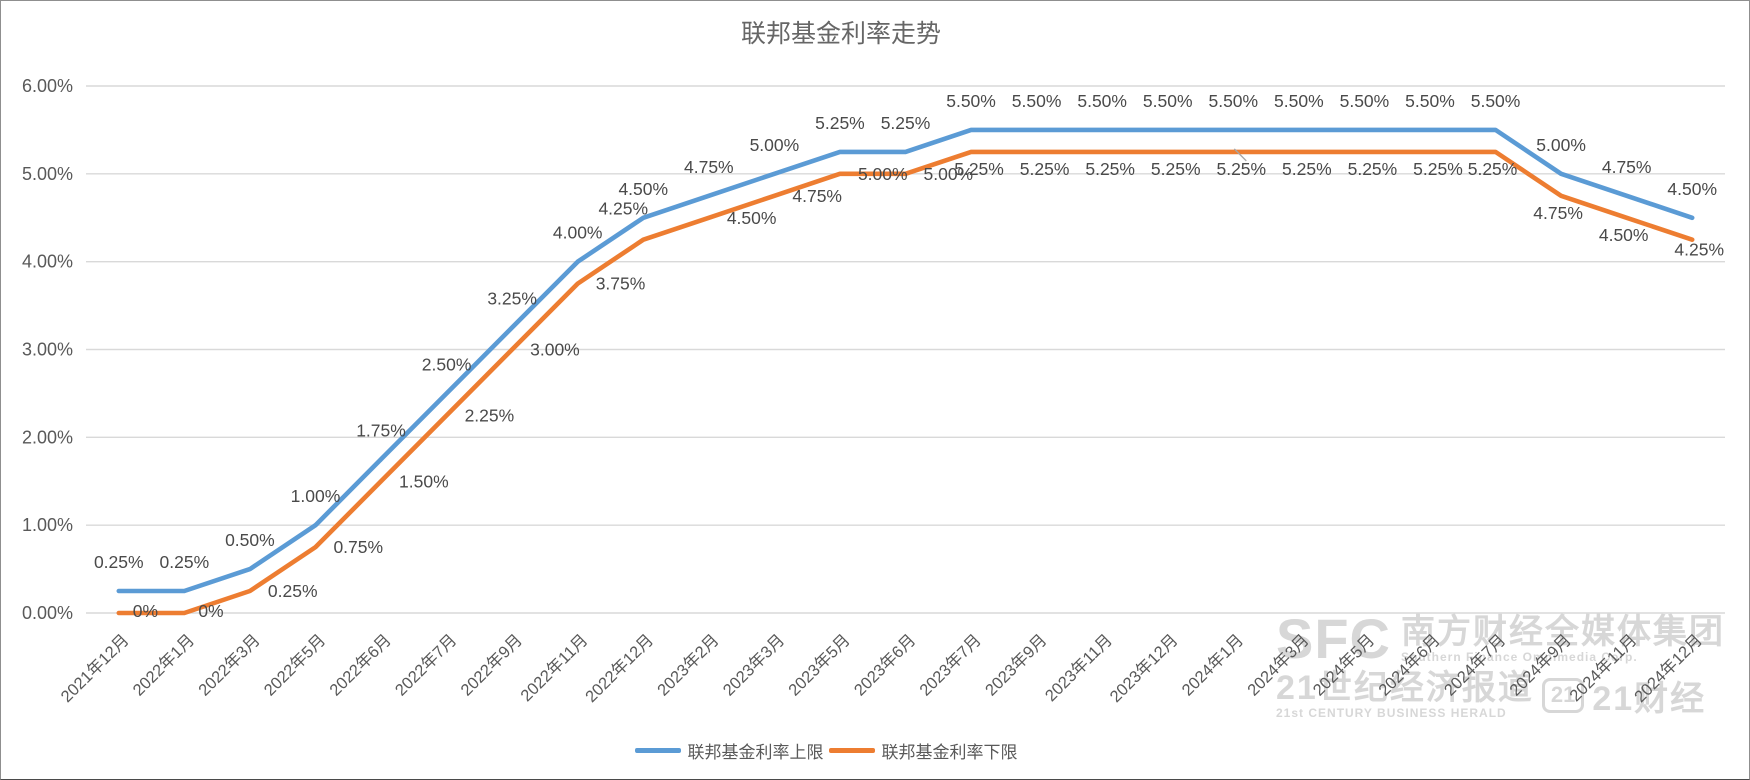 The image size is (1750, 780). What do you see at coordinates (358, 547) in the screenshot?
I see `data-label-lower: 0.75%` at bounding box center [358, 547].